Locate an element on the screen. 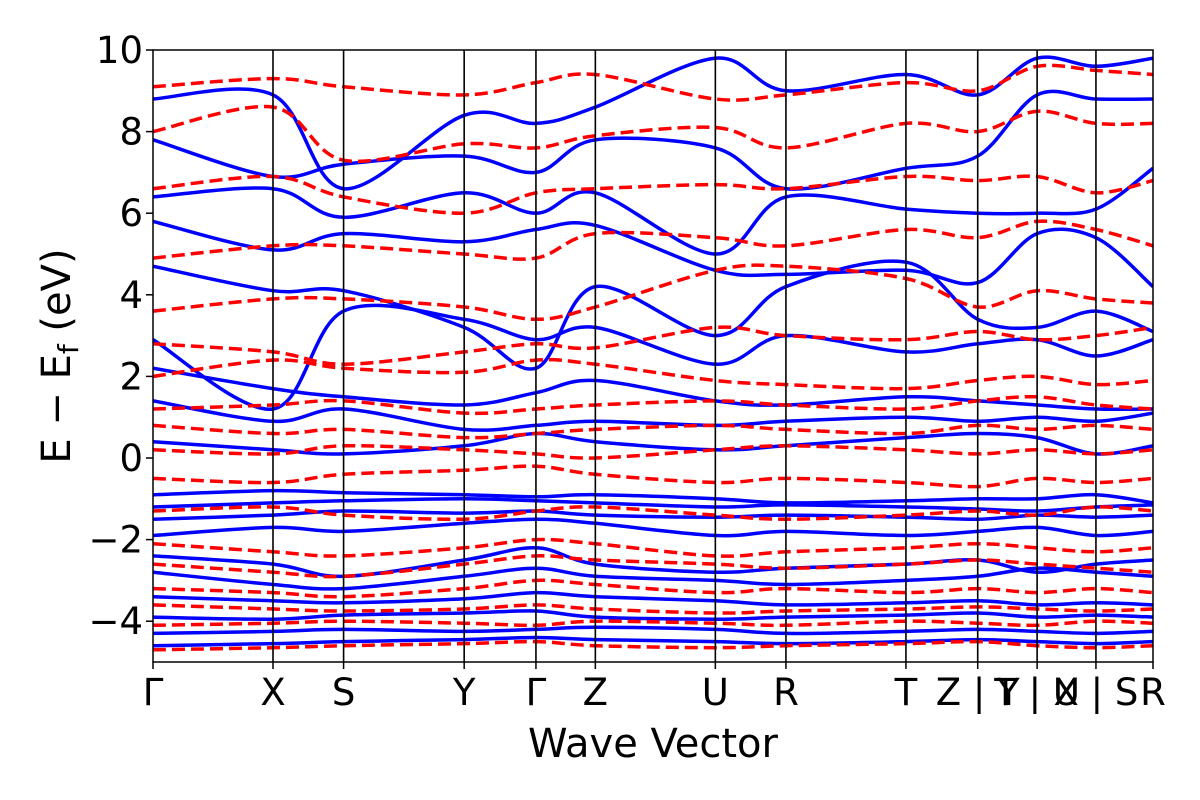  y-axis-title: E − Ef (eV) is located at coordinates (59, 355).